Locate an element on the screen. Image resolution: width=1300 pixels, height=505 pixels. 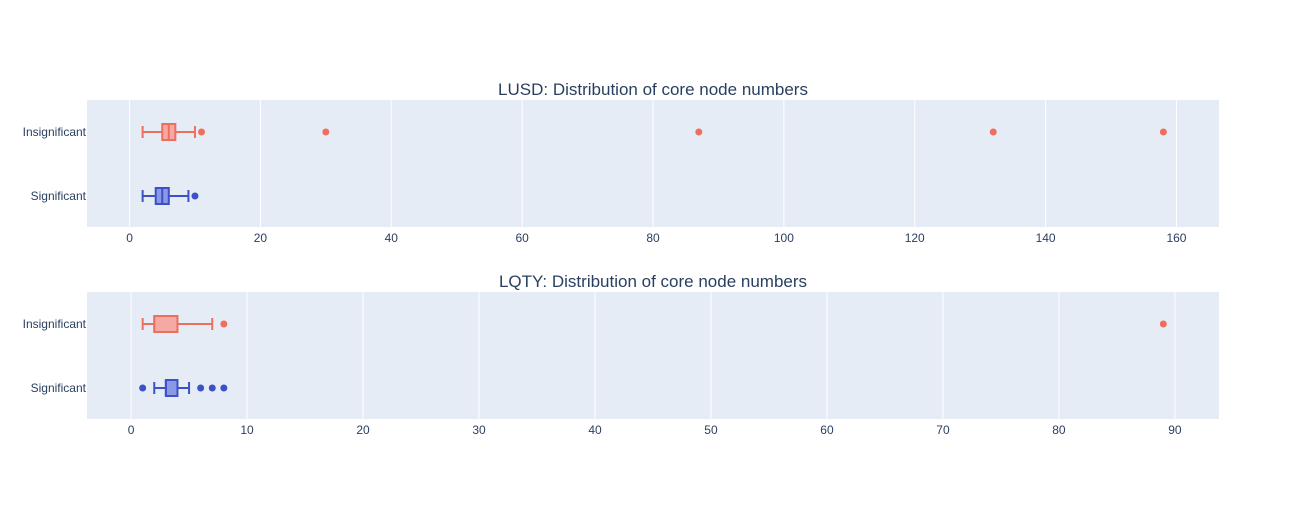
x-tick-label: 70 is located at coordinates (943, 430).